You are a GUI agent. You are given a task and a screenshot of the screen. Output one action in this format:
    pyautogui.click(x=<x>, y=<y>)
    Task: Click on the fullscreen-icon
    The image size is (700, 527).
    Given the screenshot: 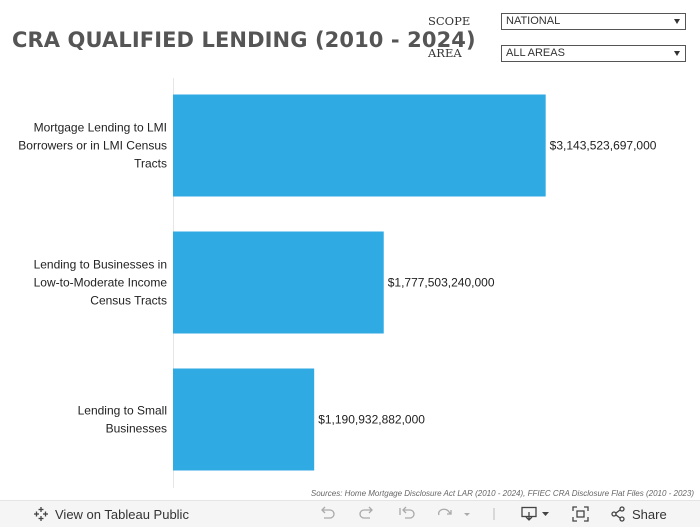 What is the action you would take?
    pyautogui.click(x=580, y=514)
    